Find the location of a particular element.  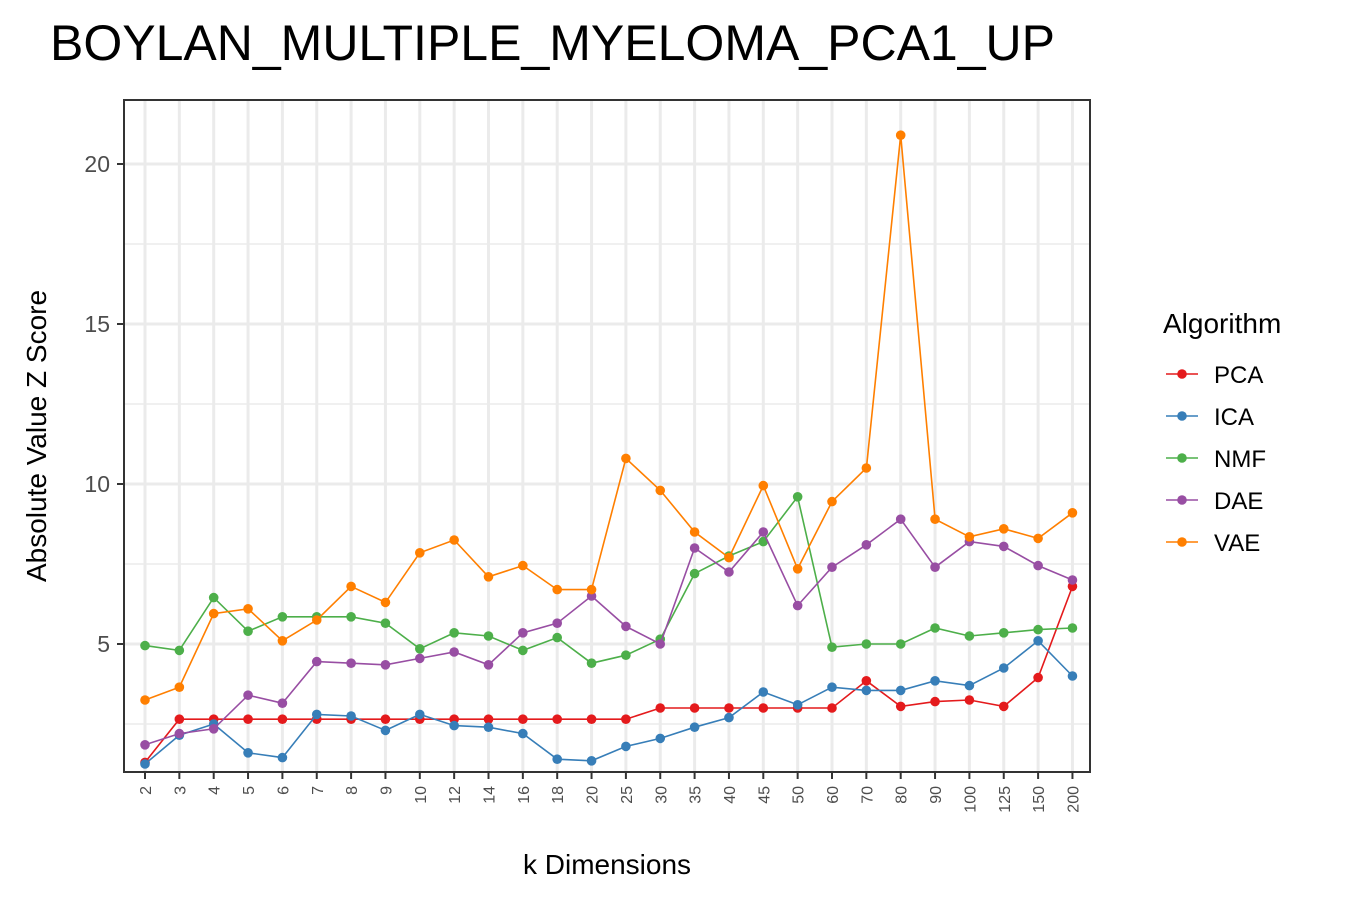

x-tick-label: 9 is located at coordinates (386, 790).